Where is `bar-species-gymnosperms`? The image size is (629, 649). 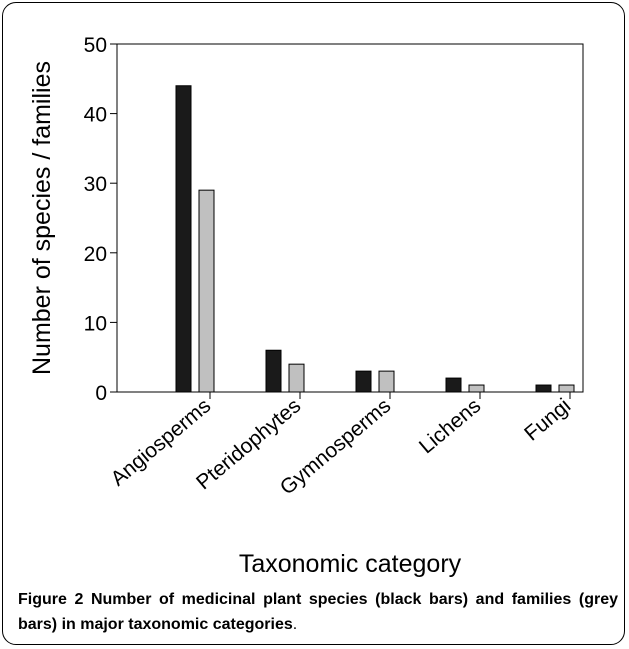
bar-species-gymnosperms is located at coordinates (363, 381).